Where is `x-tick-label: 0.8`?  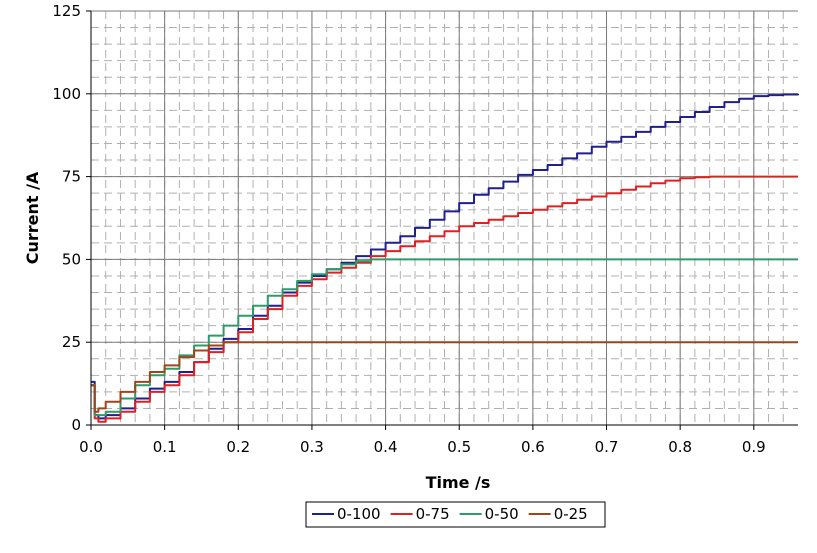
x-tick-label: 0.8 is located at coordinates (680, 447).